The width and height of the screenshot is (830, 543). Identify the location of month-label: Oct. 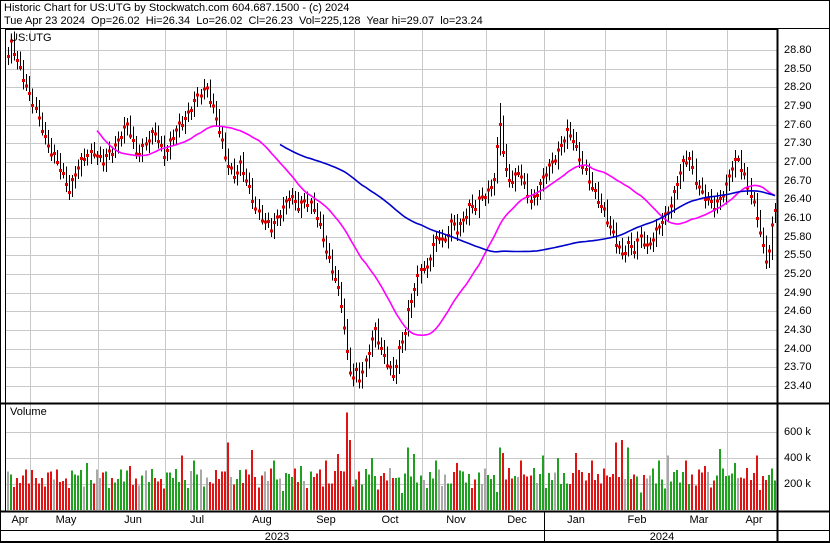
(390, 520).